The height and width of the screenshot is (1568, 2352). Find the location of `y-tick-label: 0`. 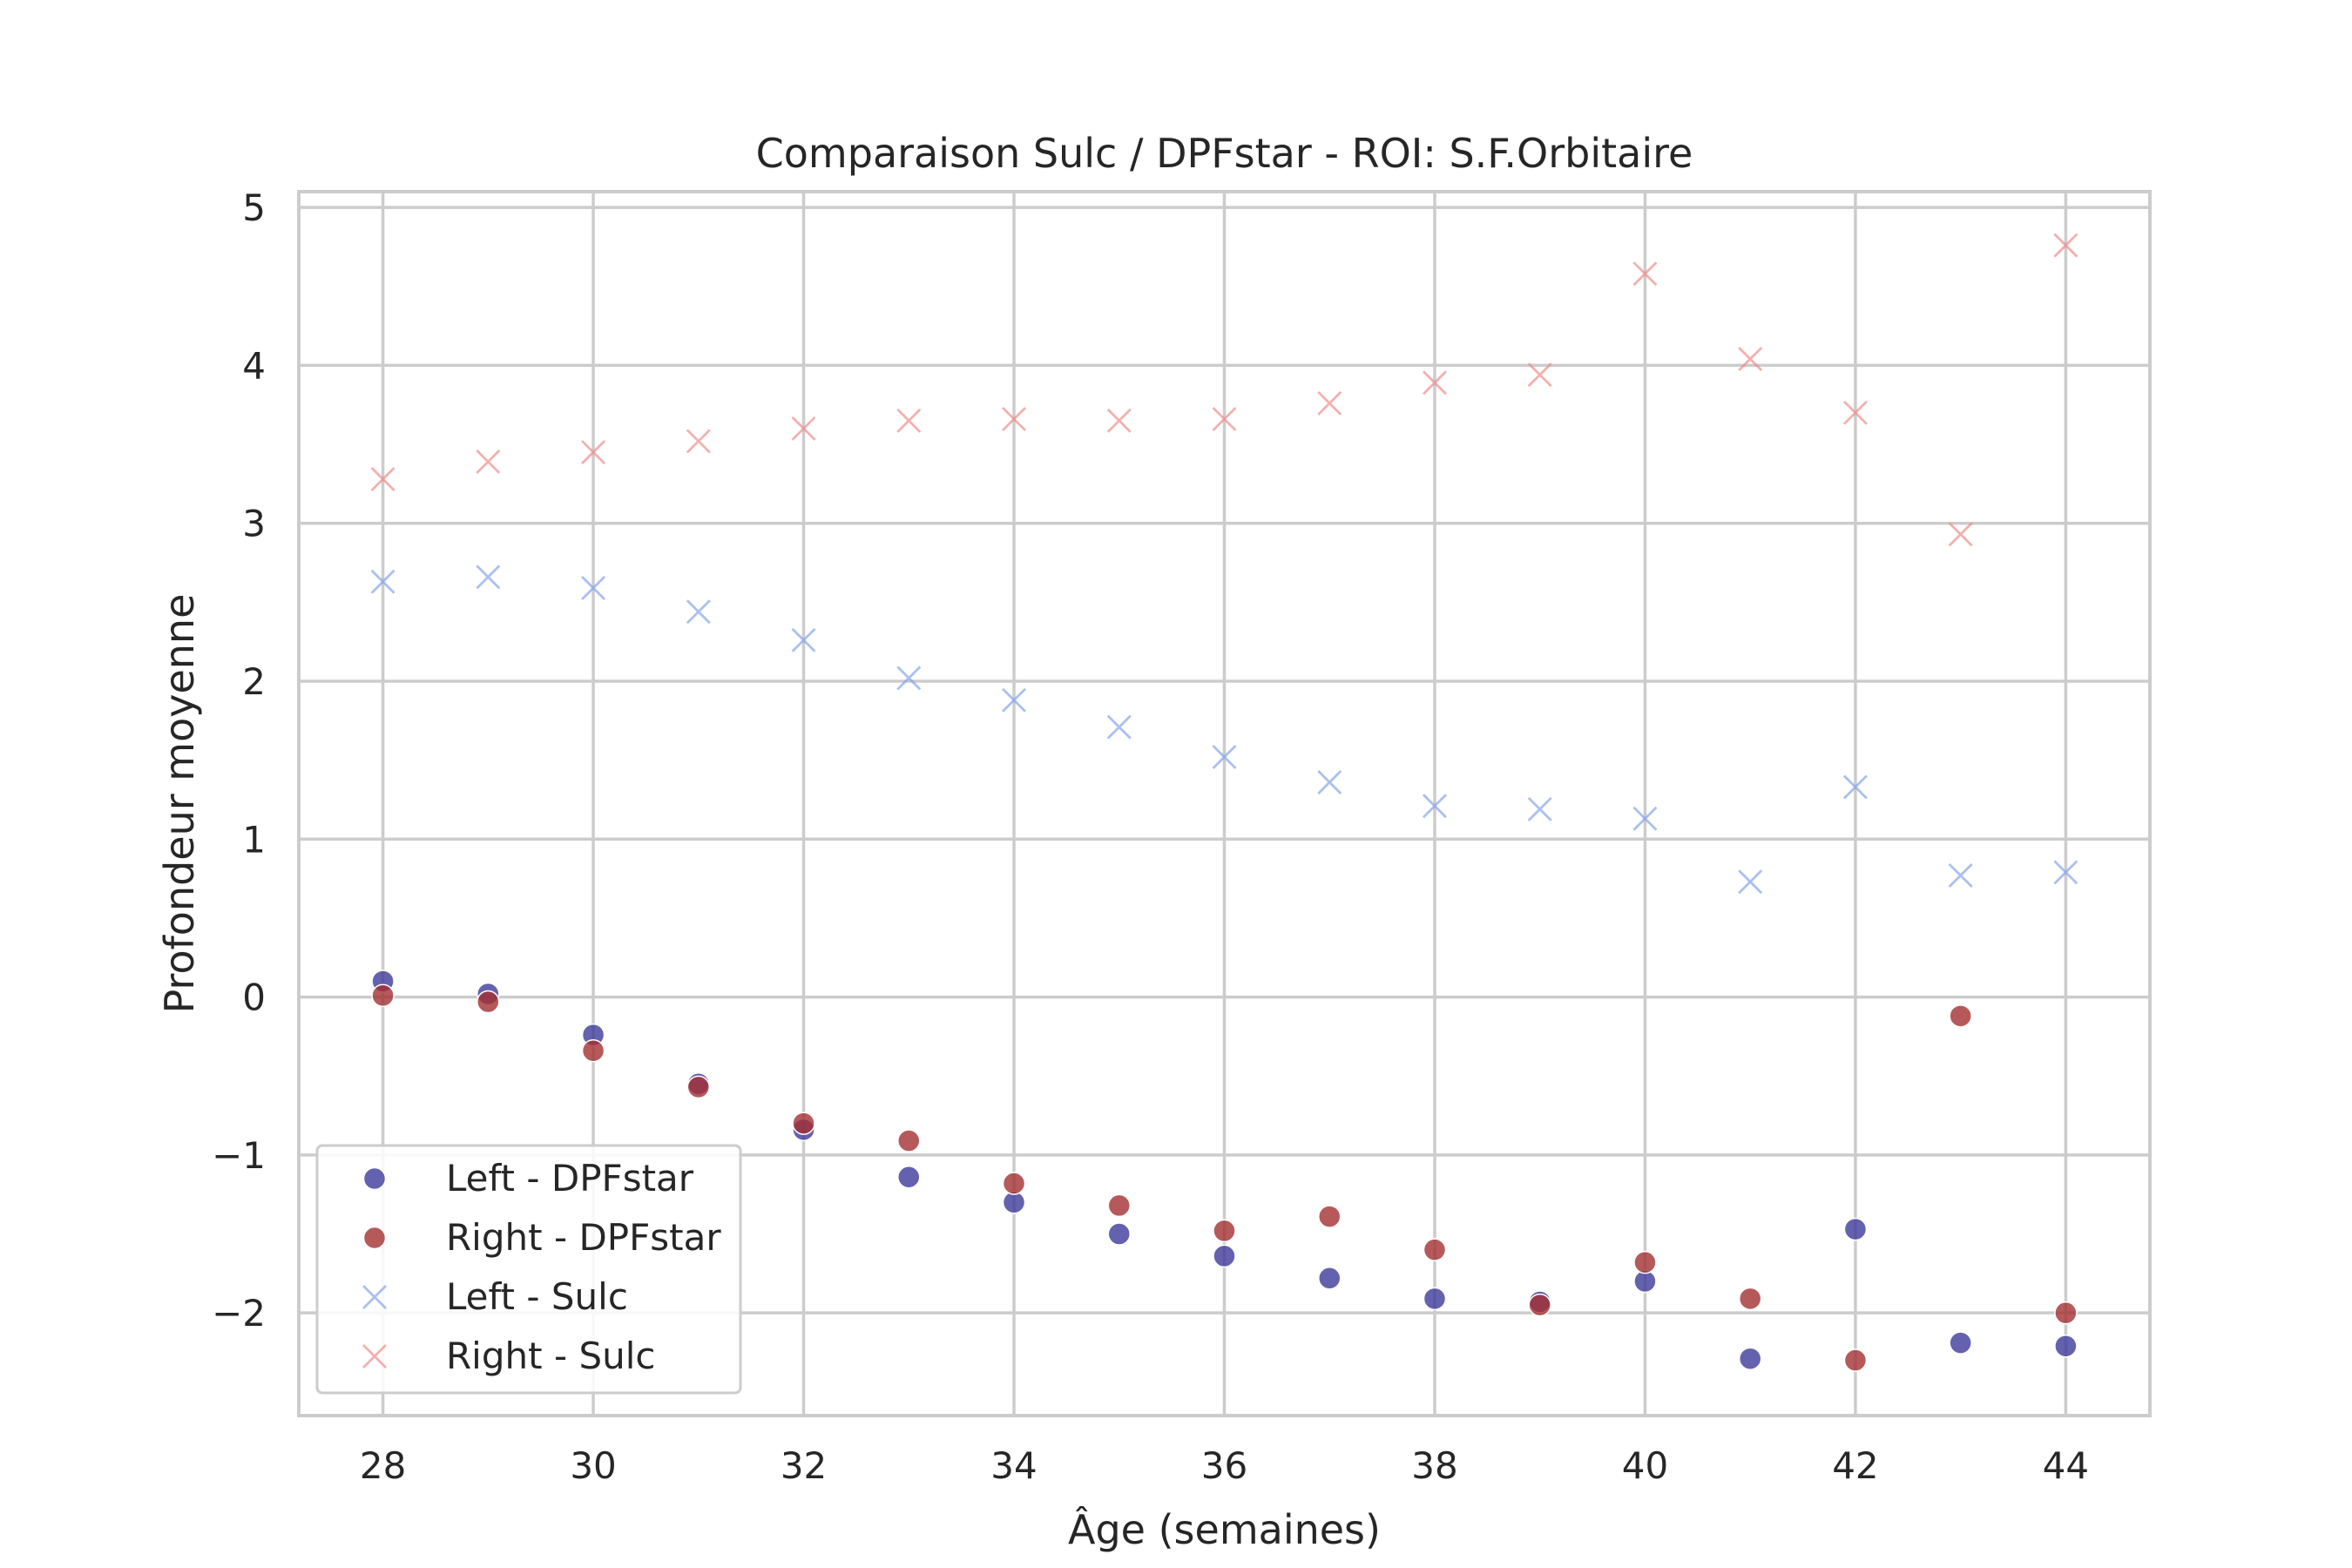

y-tick-label: 0 is located at coordinates (254, 998).